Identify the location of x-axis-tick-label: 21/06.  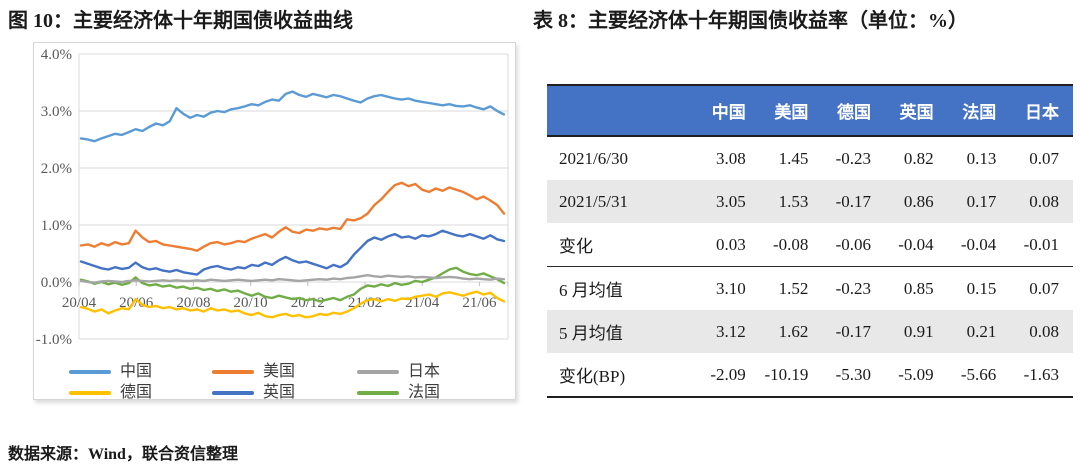
(479, 303).